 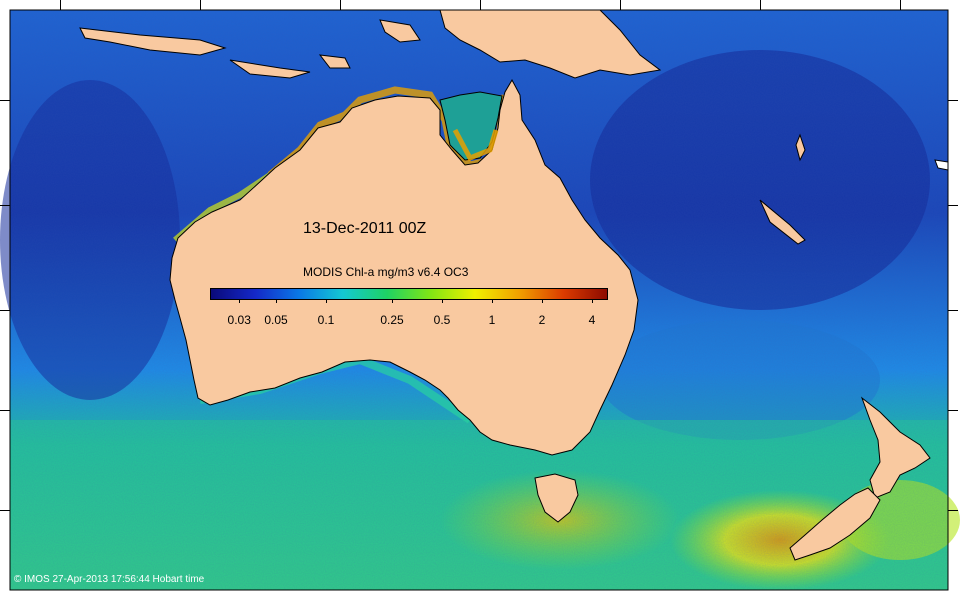 What do you see at coordinates (109, 579) in the screenshot?
I see `copyright-footer: © IMOS 27-Apr-2013 17:56:44 Hobart time` at bounding box center [109, 579].